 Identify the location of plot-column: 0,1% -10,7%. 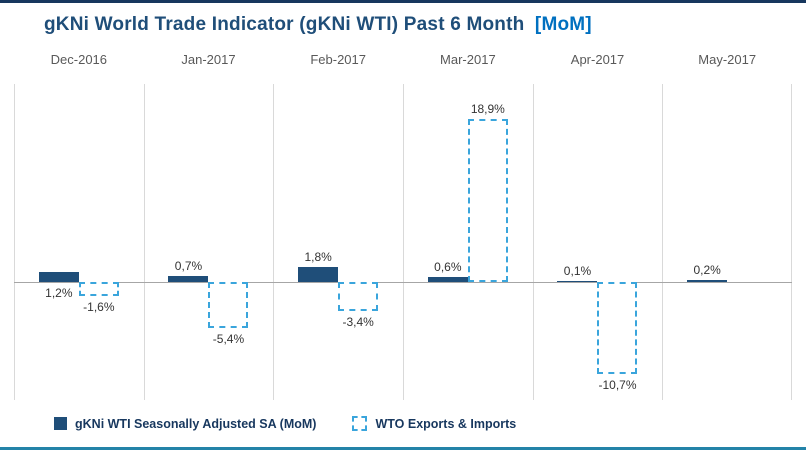
(598, 242).